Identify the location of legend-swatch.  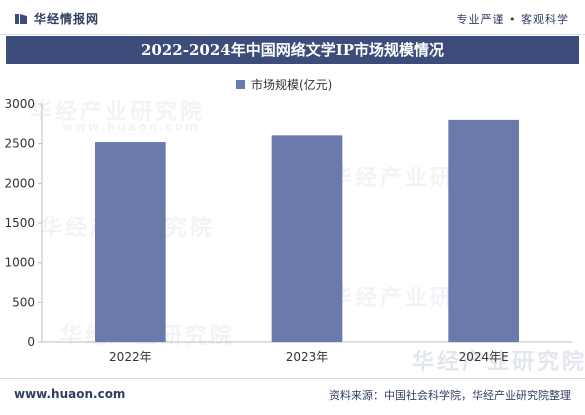
(240, 84).